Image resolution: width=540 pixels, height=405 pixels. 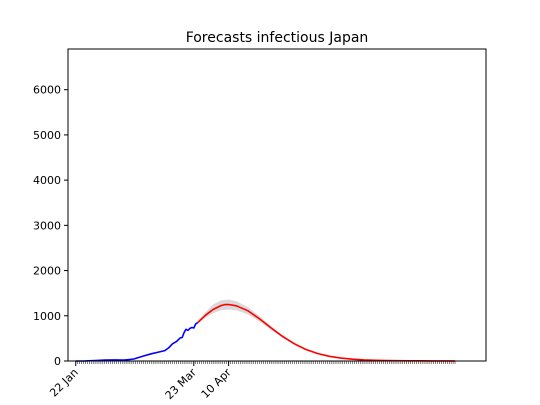 I want to click on confidence-band, so click(x=326, y=330).